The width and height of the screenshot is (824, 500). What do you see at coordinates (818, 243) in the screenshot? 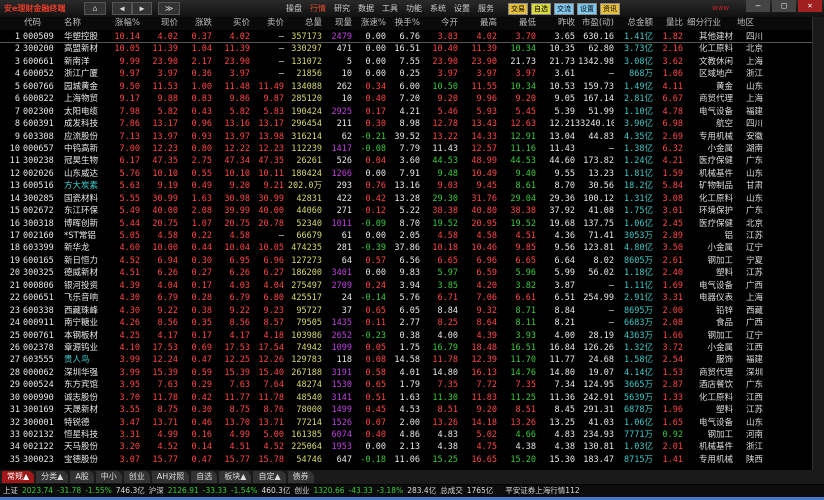
I see `vertical-scrollbar` at bounding box center [818, 243].